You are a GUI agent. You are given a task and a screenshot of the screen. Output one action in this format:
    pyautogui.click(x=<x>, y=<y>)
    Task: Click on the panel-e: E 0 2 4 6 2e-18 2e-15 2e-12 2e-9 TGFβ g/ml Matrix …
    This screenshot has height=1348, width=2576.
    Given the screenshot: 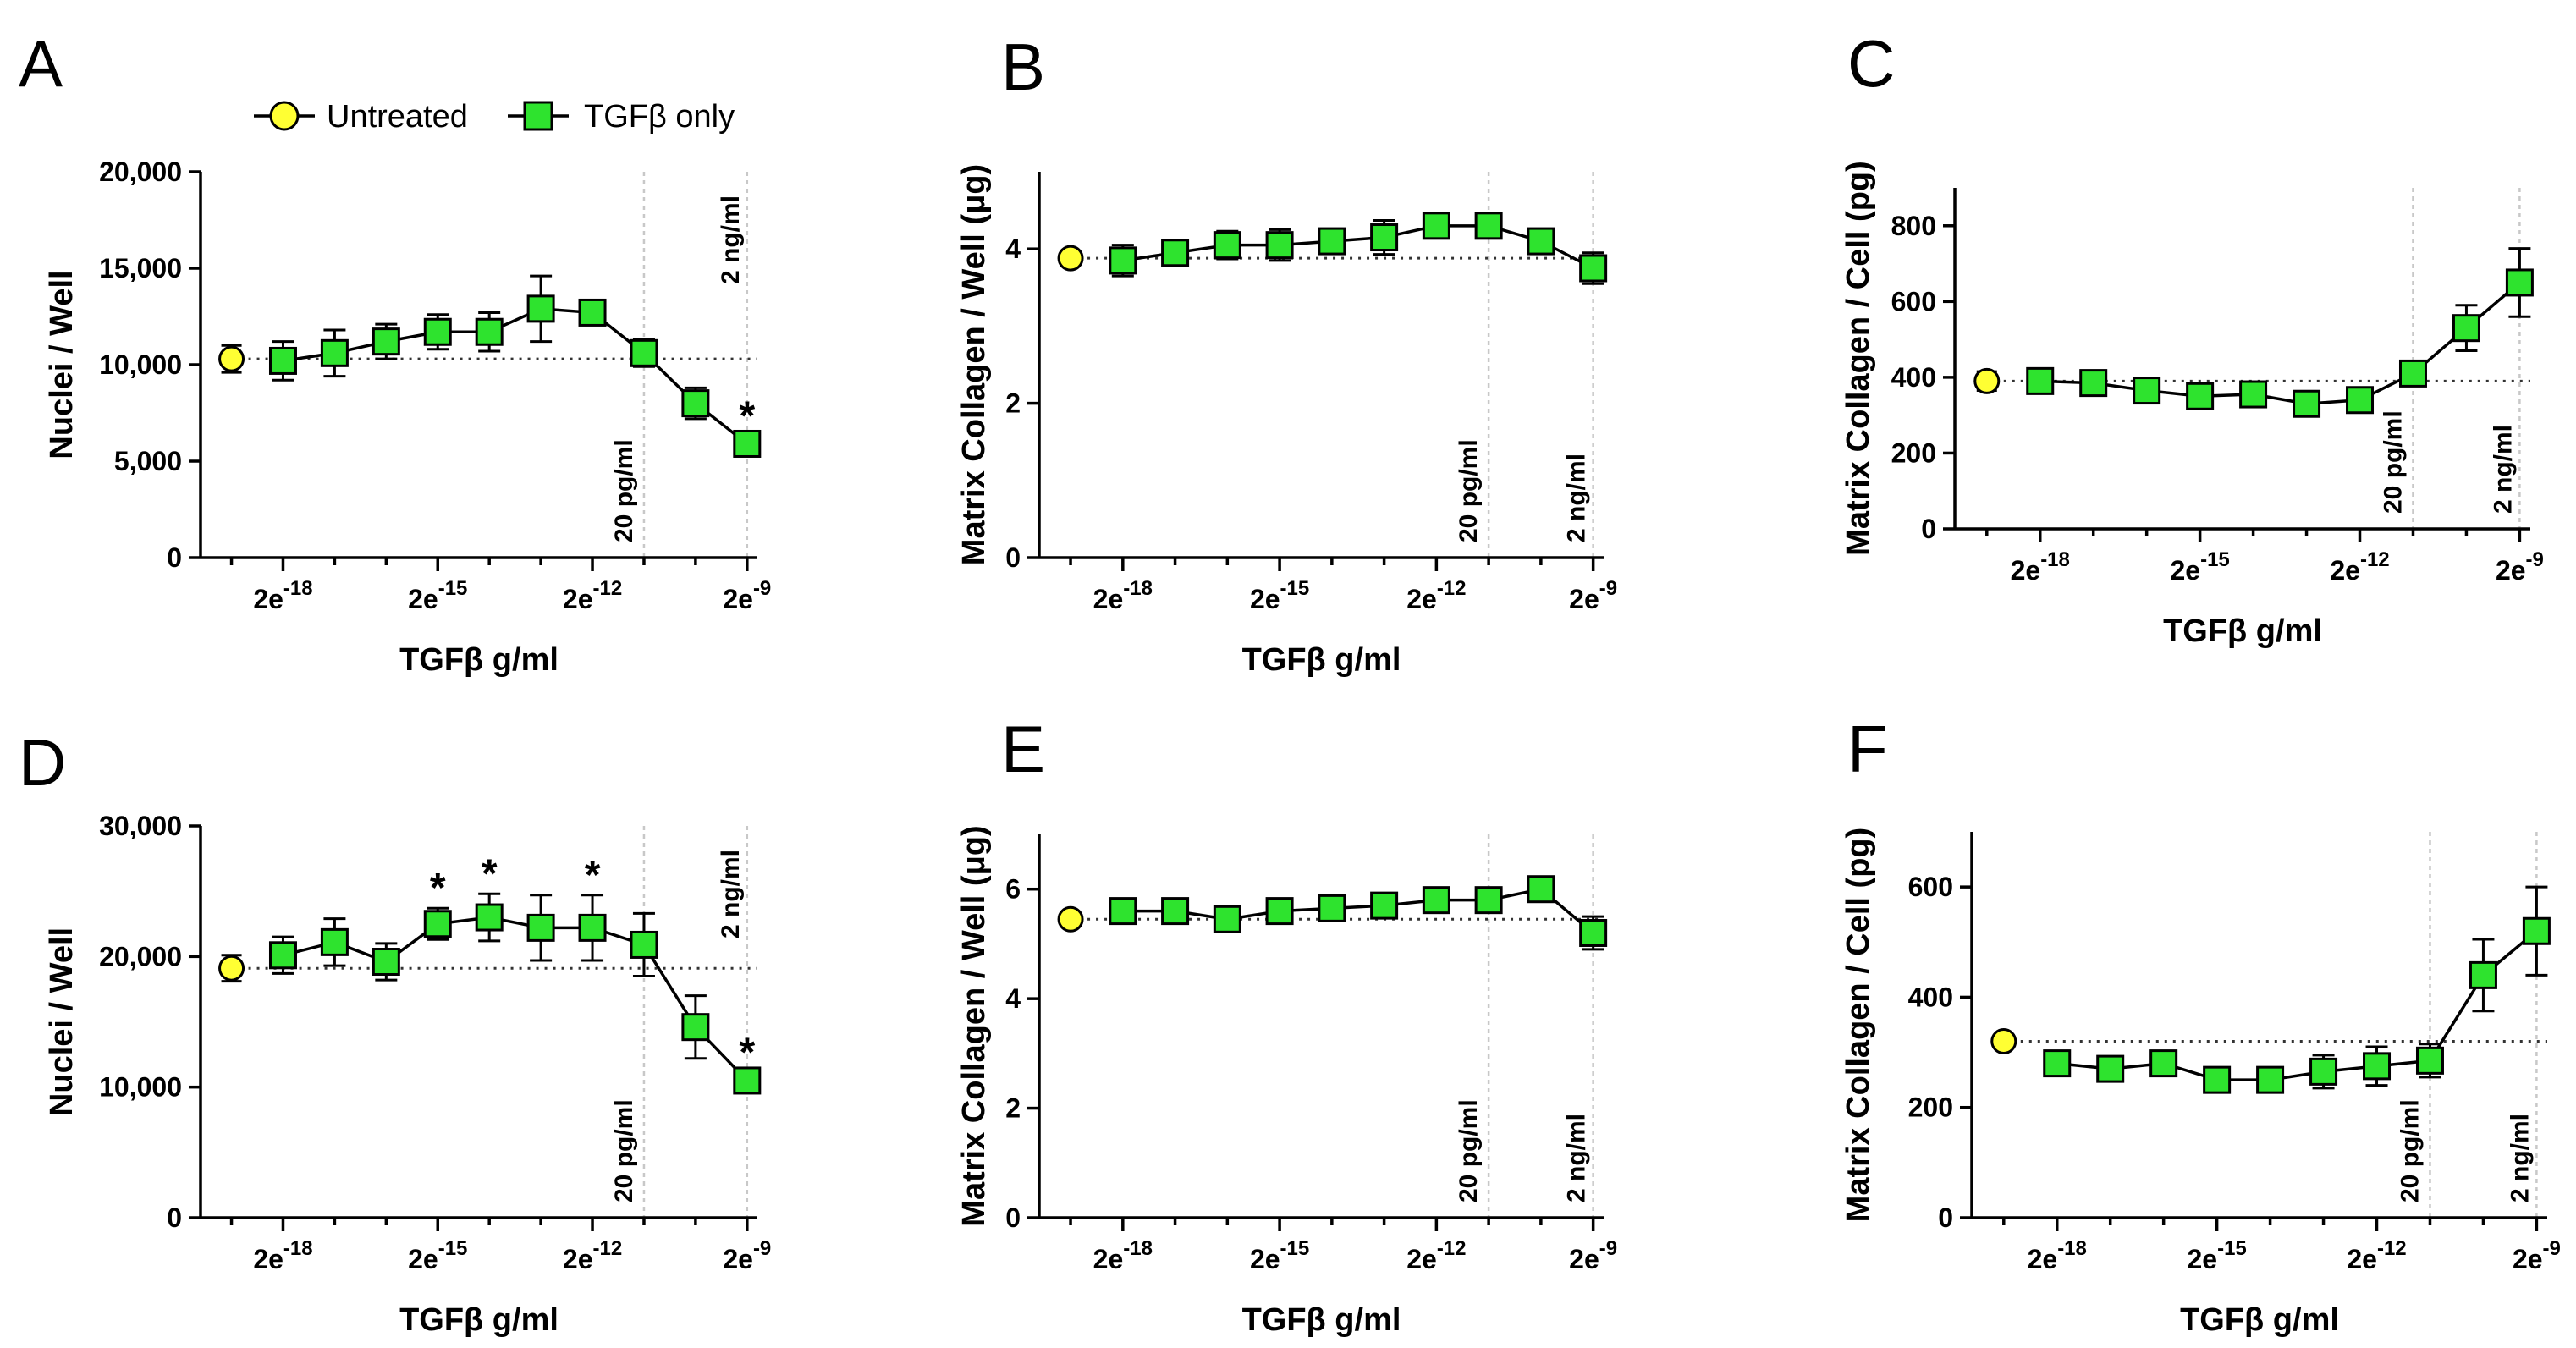 What is the action you would take?
    pyautogui.click(x=1286, y=1025)
    